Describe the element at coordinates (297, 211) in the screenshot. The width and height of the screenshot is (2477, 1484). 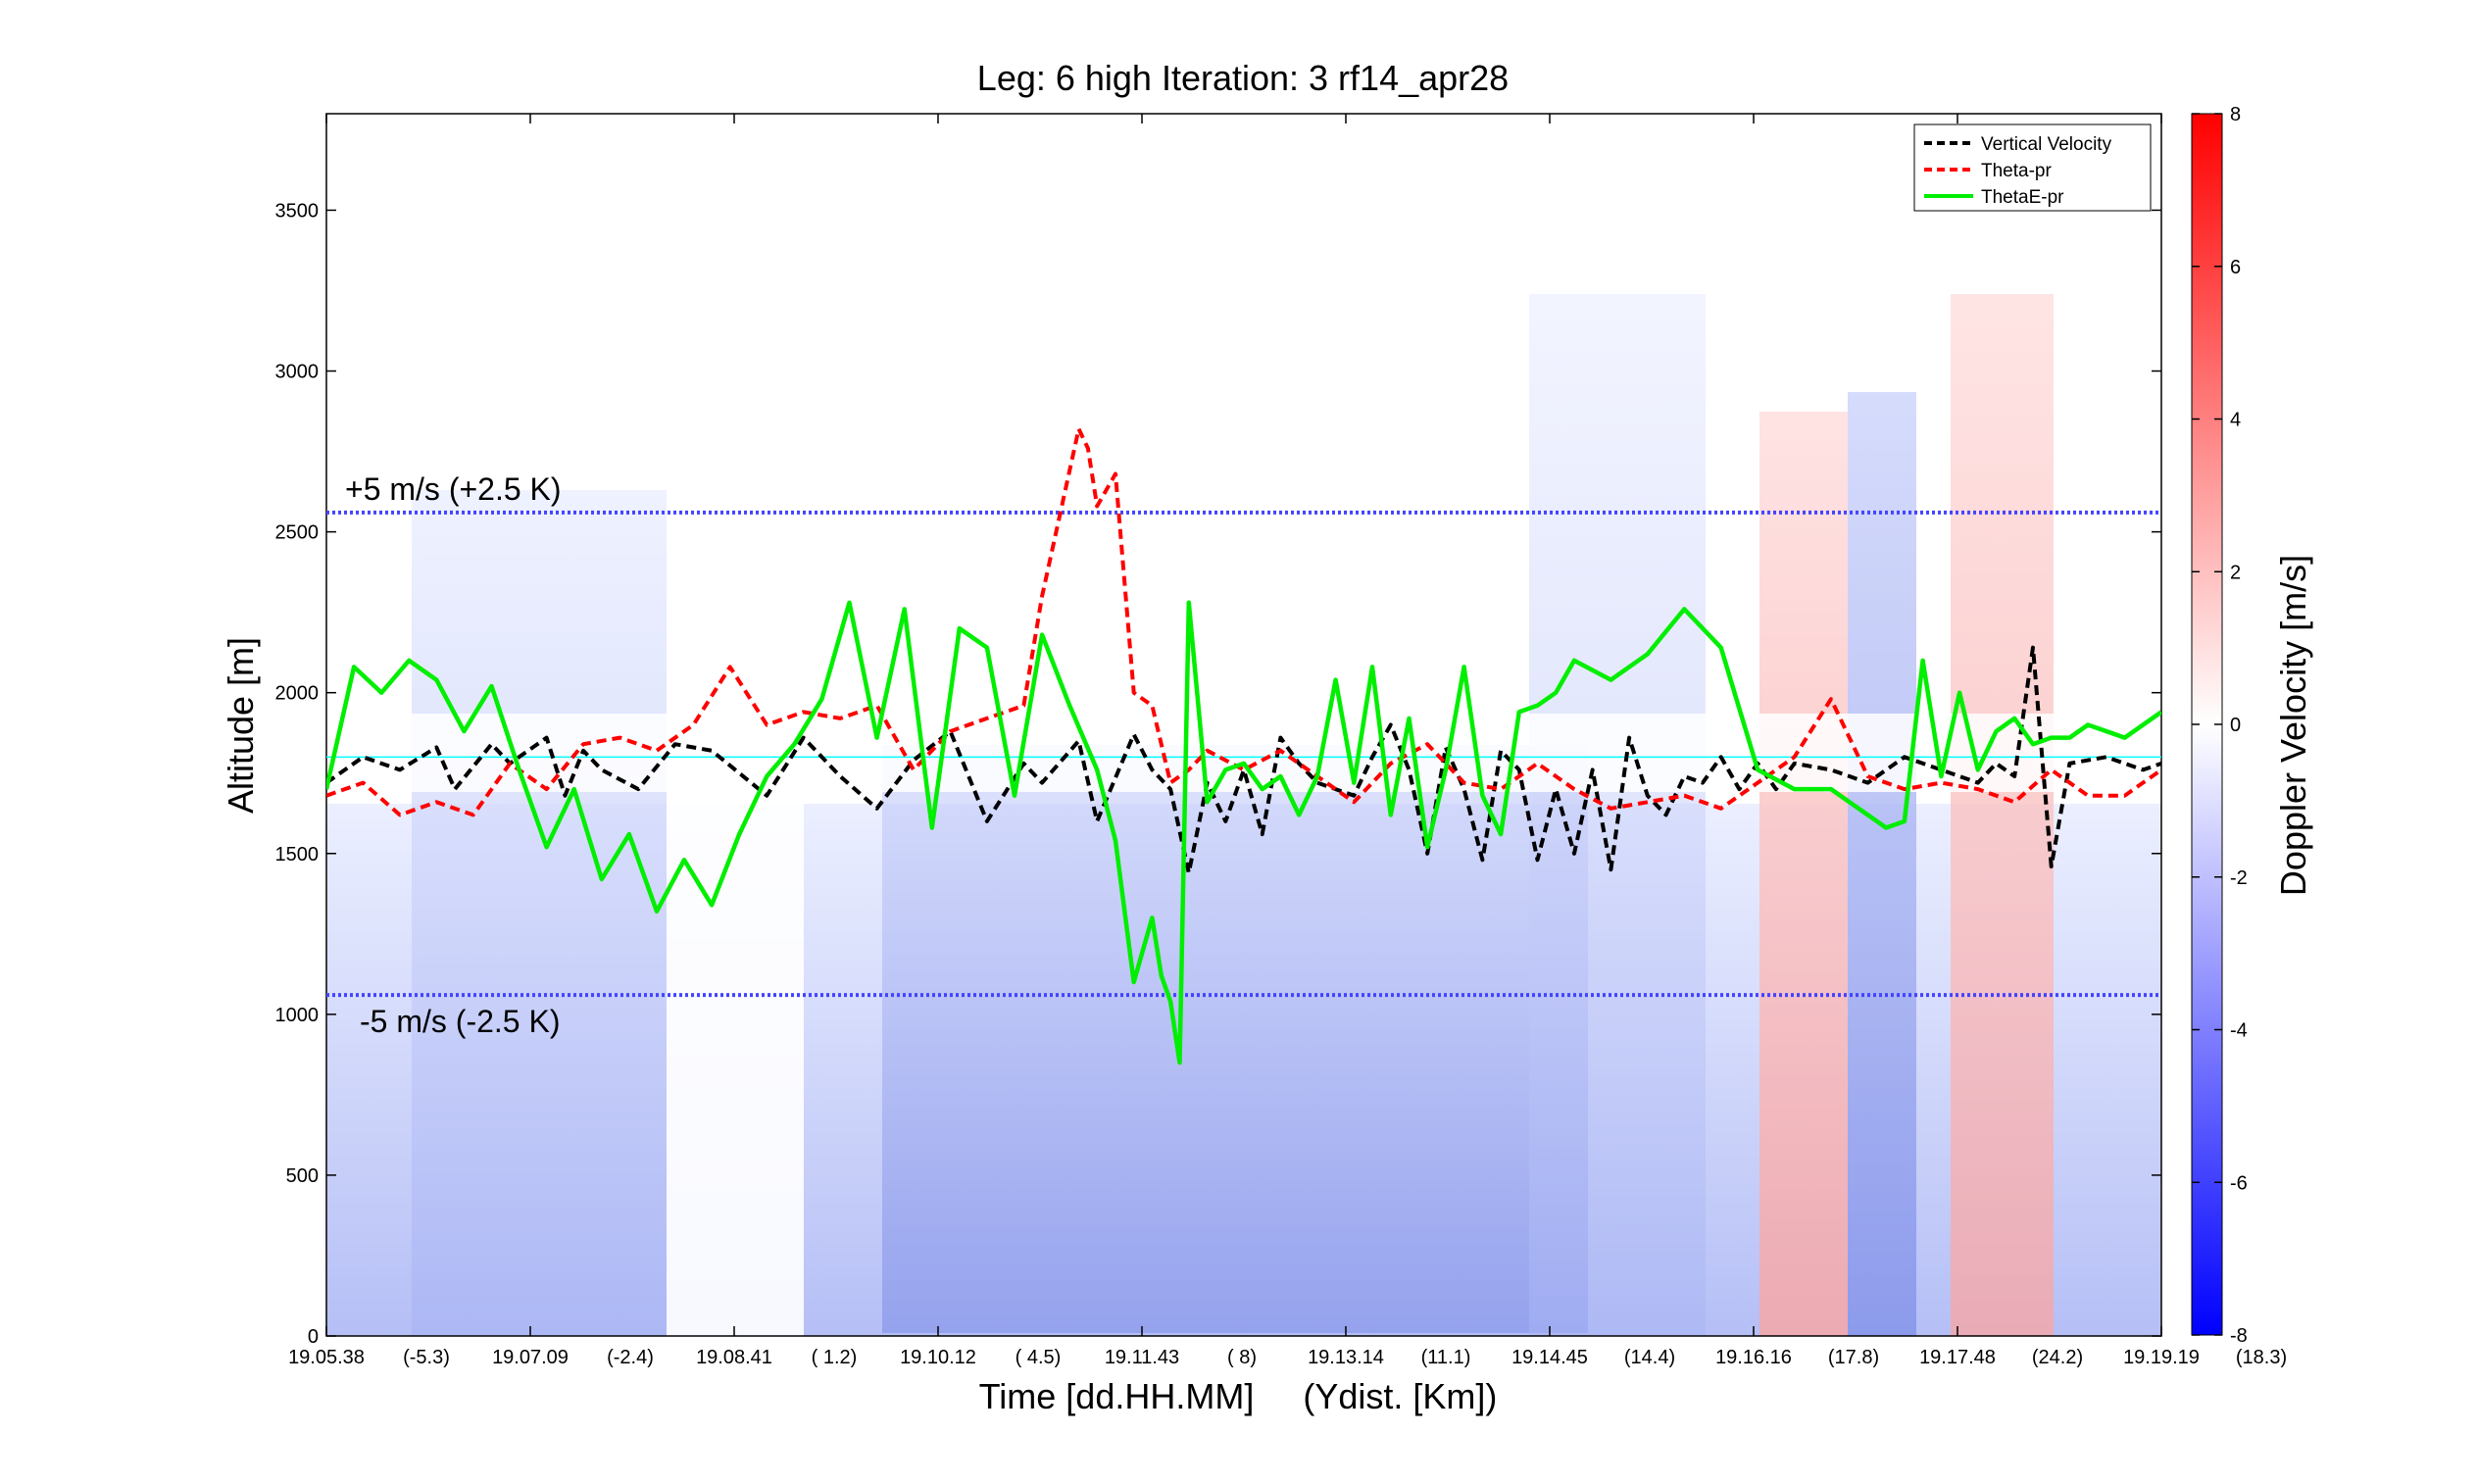
I see `y-tick-label: 3500` at that location.